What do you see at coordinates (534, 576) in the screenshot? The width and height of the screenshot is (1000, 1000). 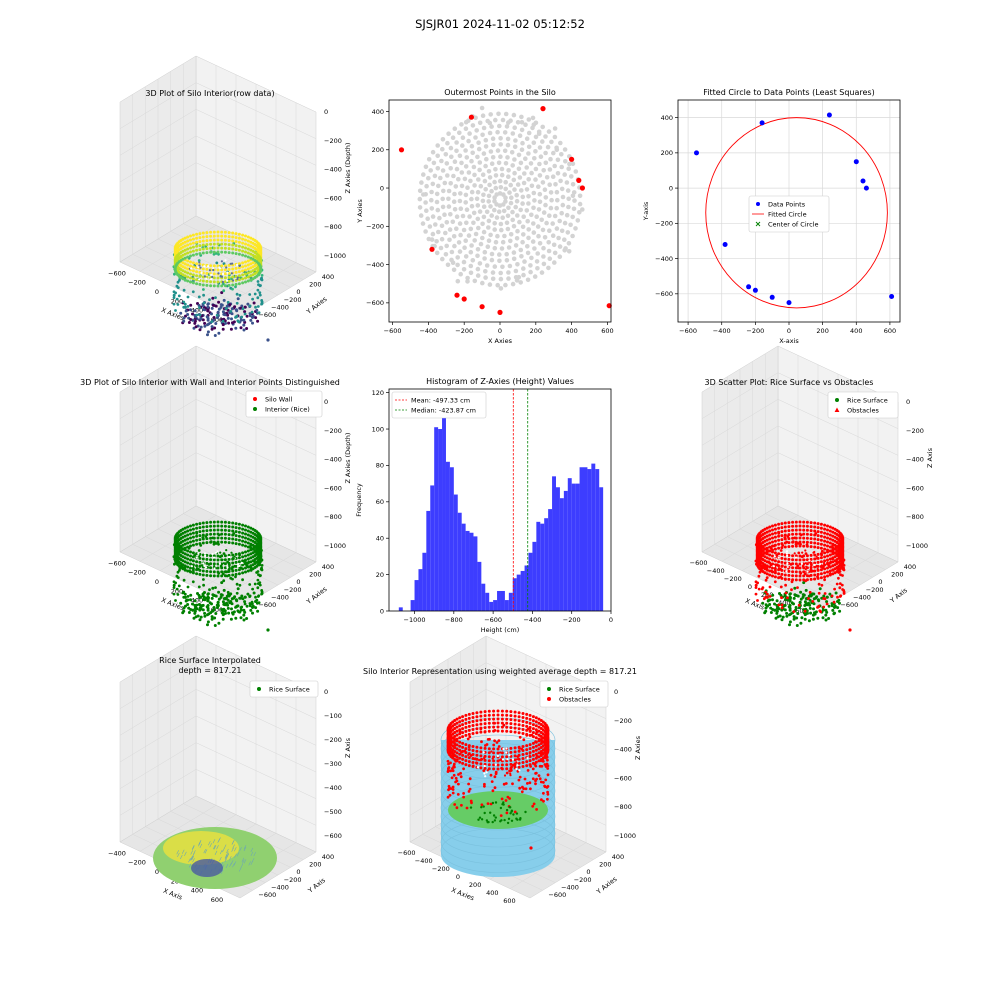 I see `histogram-bar` at bounding box center [534, 576].